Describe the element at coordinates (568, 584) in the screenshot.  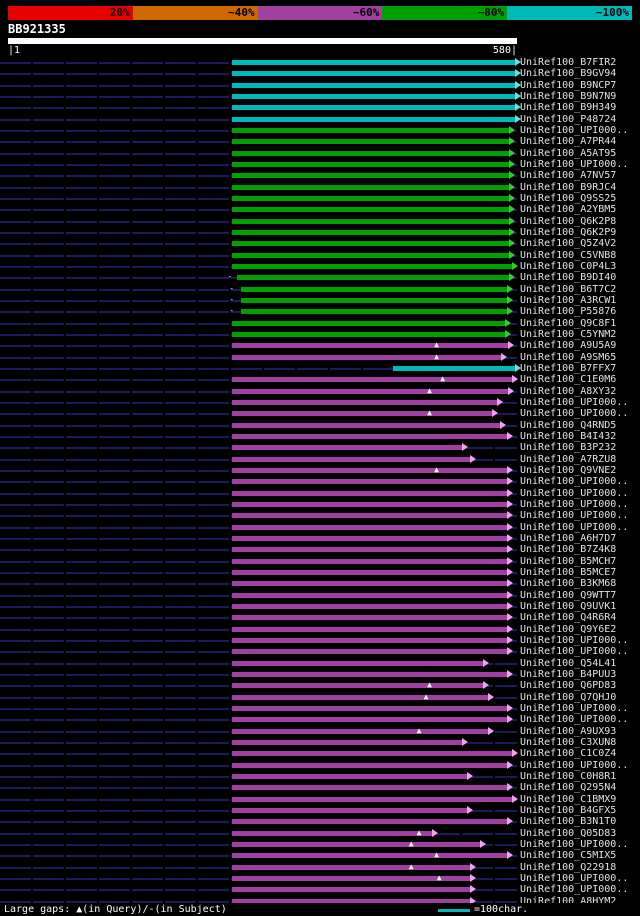
I see `hit-label: UniRef100_B3KM68` at that location.